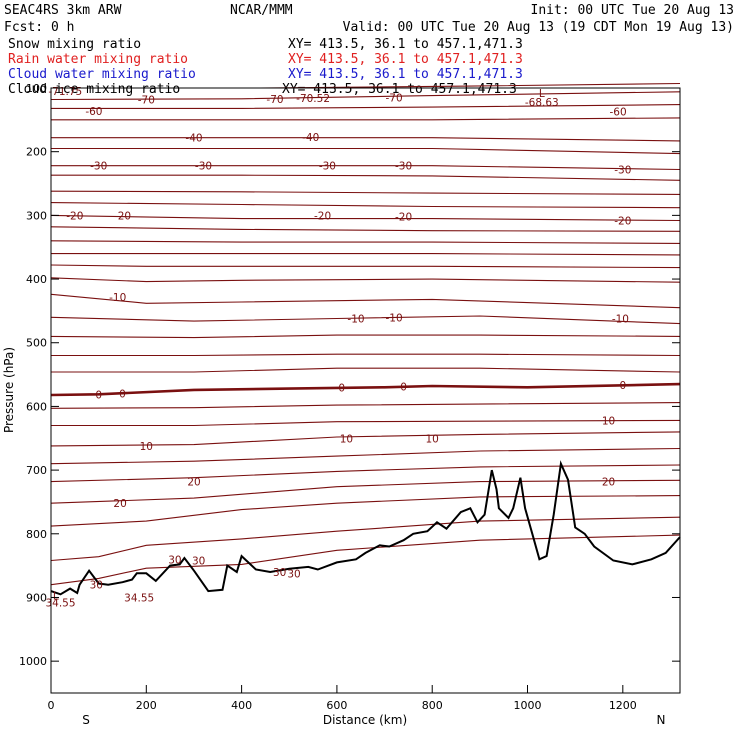 This screenshot has width=740, height=740. I want to click on field-snow-xy: XY= 413.5, 36.1 to 457.1,471.3, so click(405, 44).